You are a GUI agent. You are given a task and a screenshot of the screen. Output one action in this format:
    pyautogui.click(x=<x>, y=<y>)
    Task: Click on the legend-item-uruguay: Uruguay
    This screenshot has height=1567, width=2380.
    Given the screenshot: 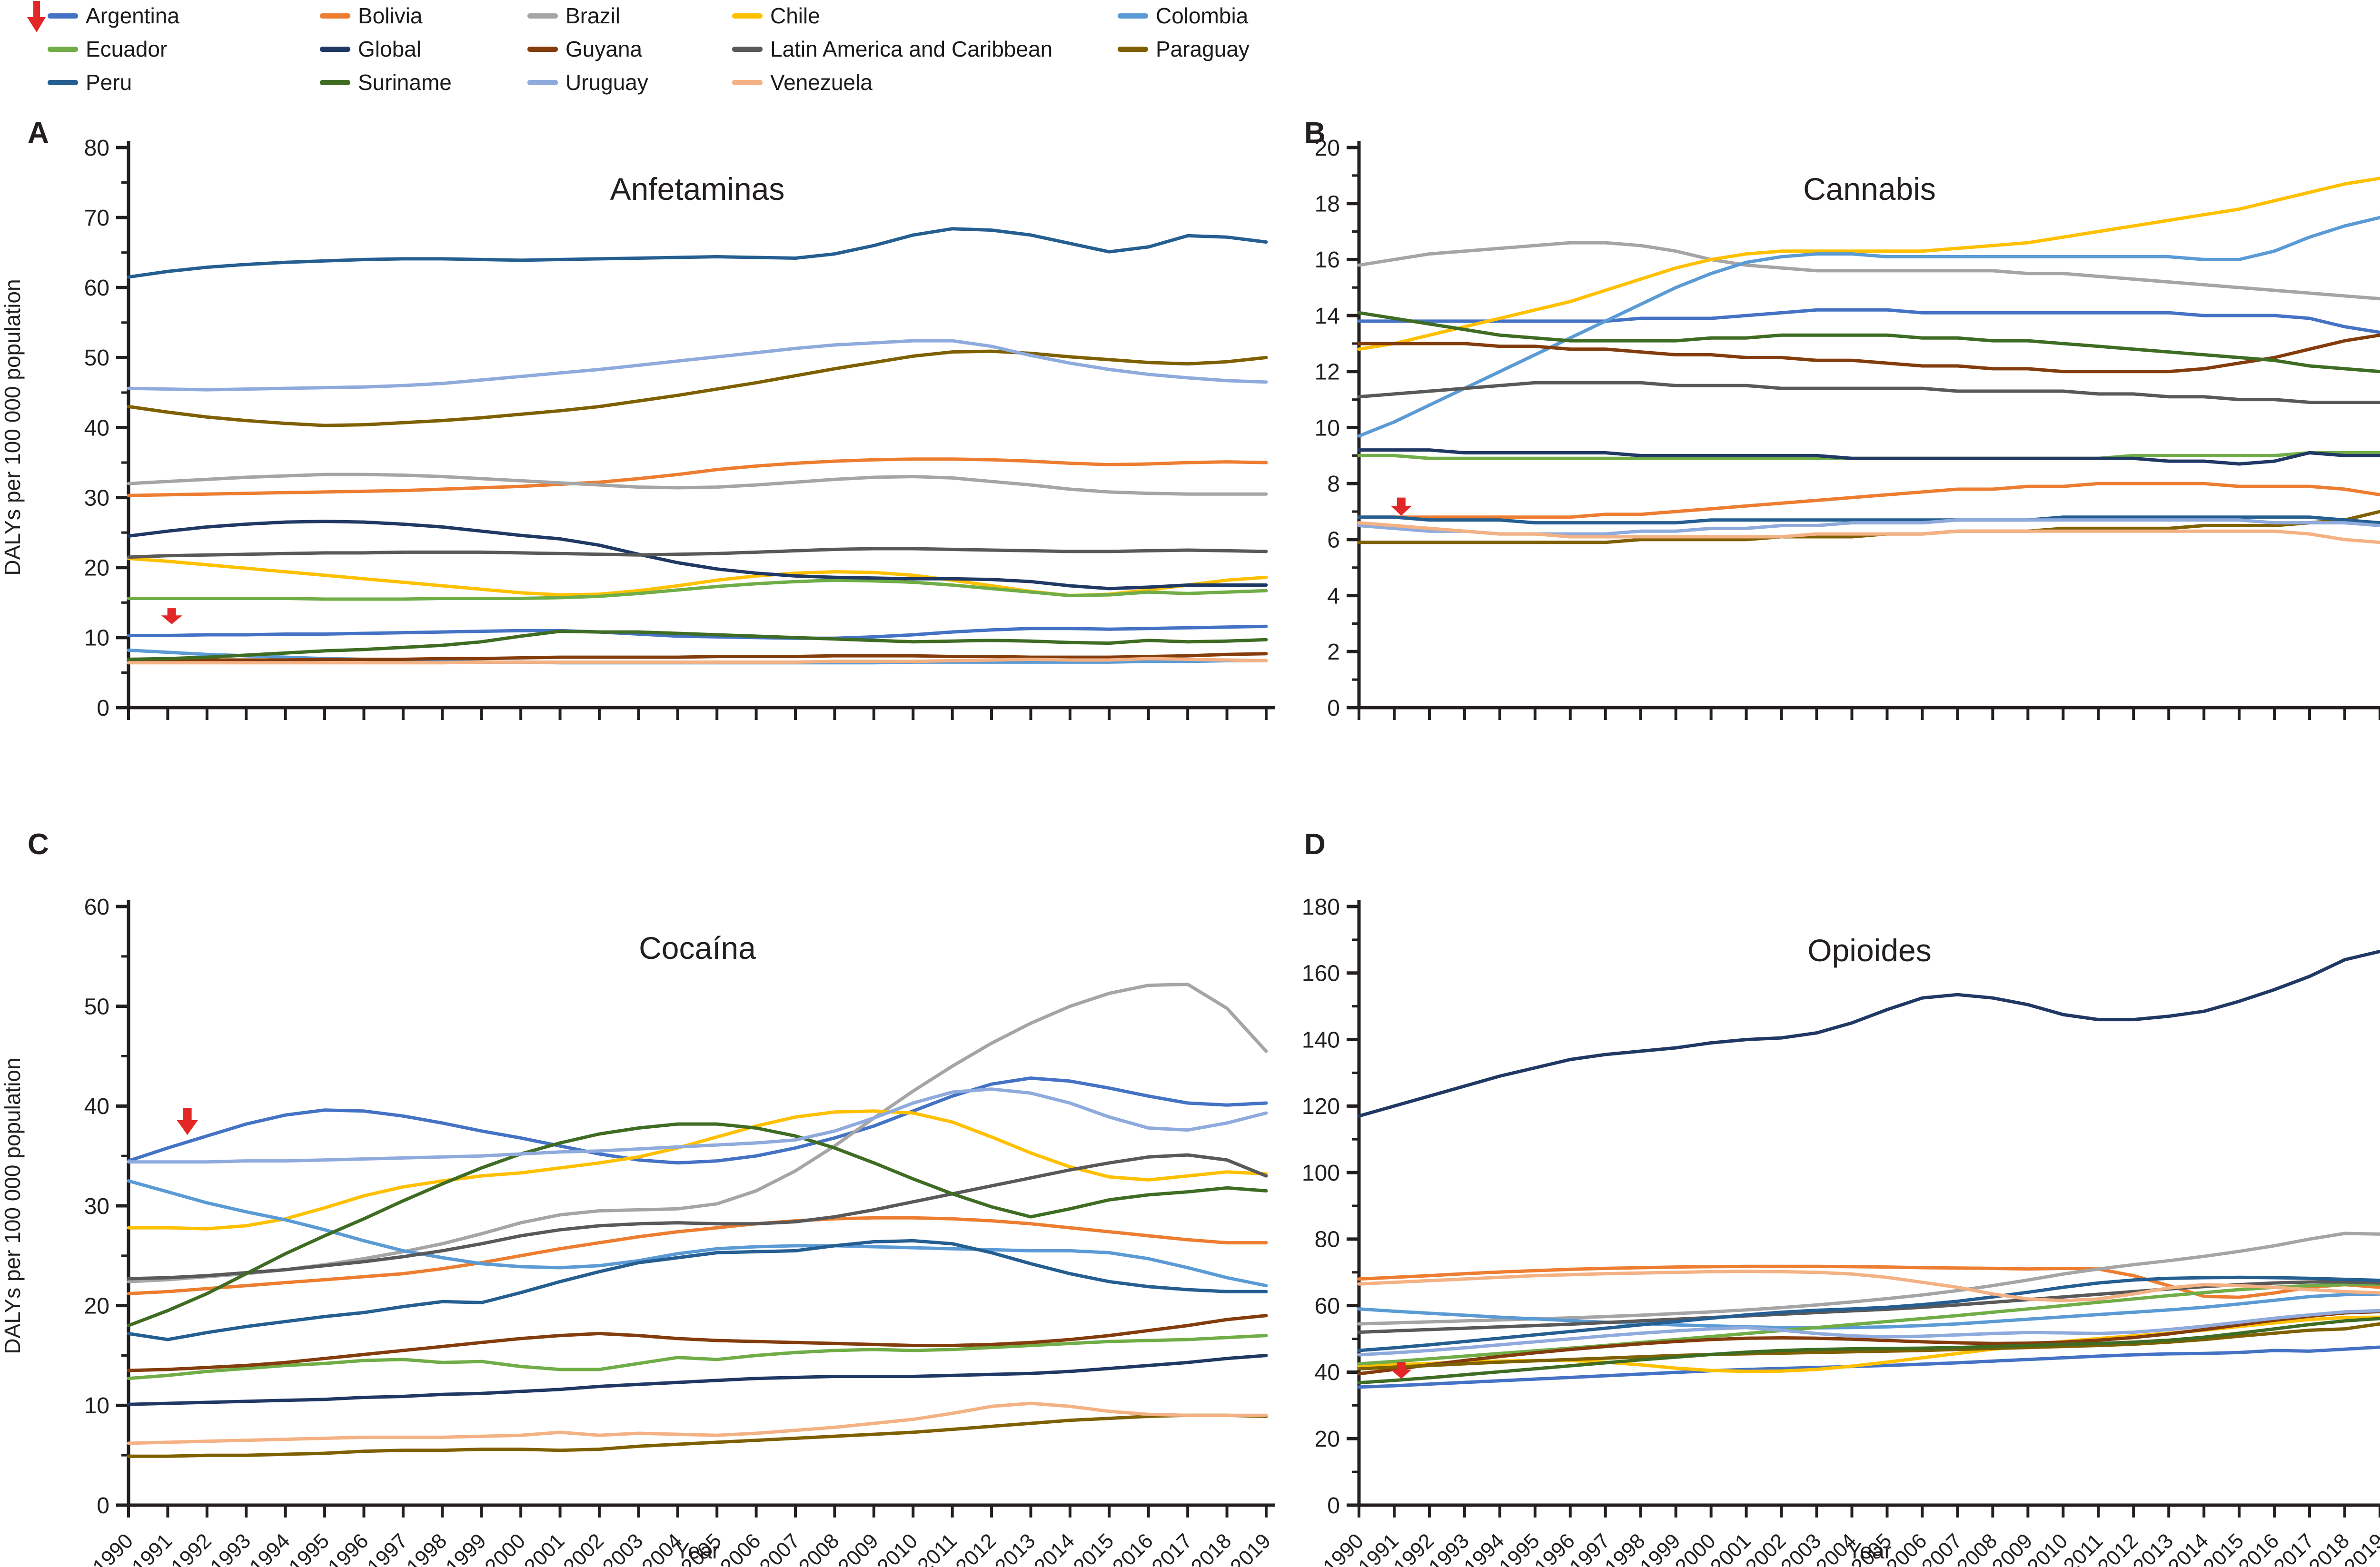 What is the action you would take?
    pyautogui.click(x=587, y=82)
    